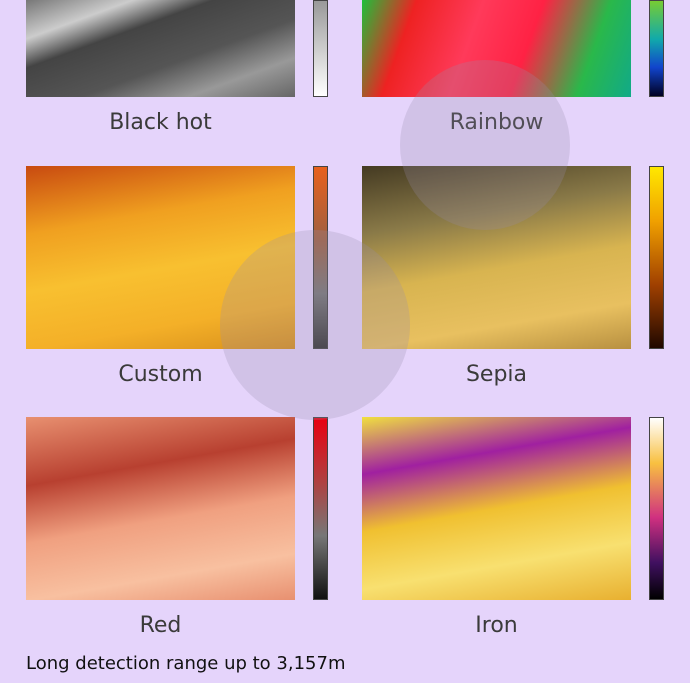  Describe the element at coordinates (186, 663) in the screenshot. I see `footer-text: Long detection range up to 3,157m` at that location.